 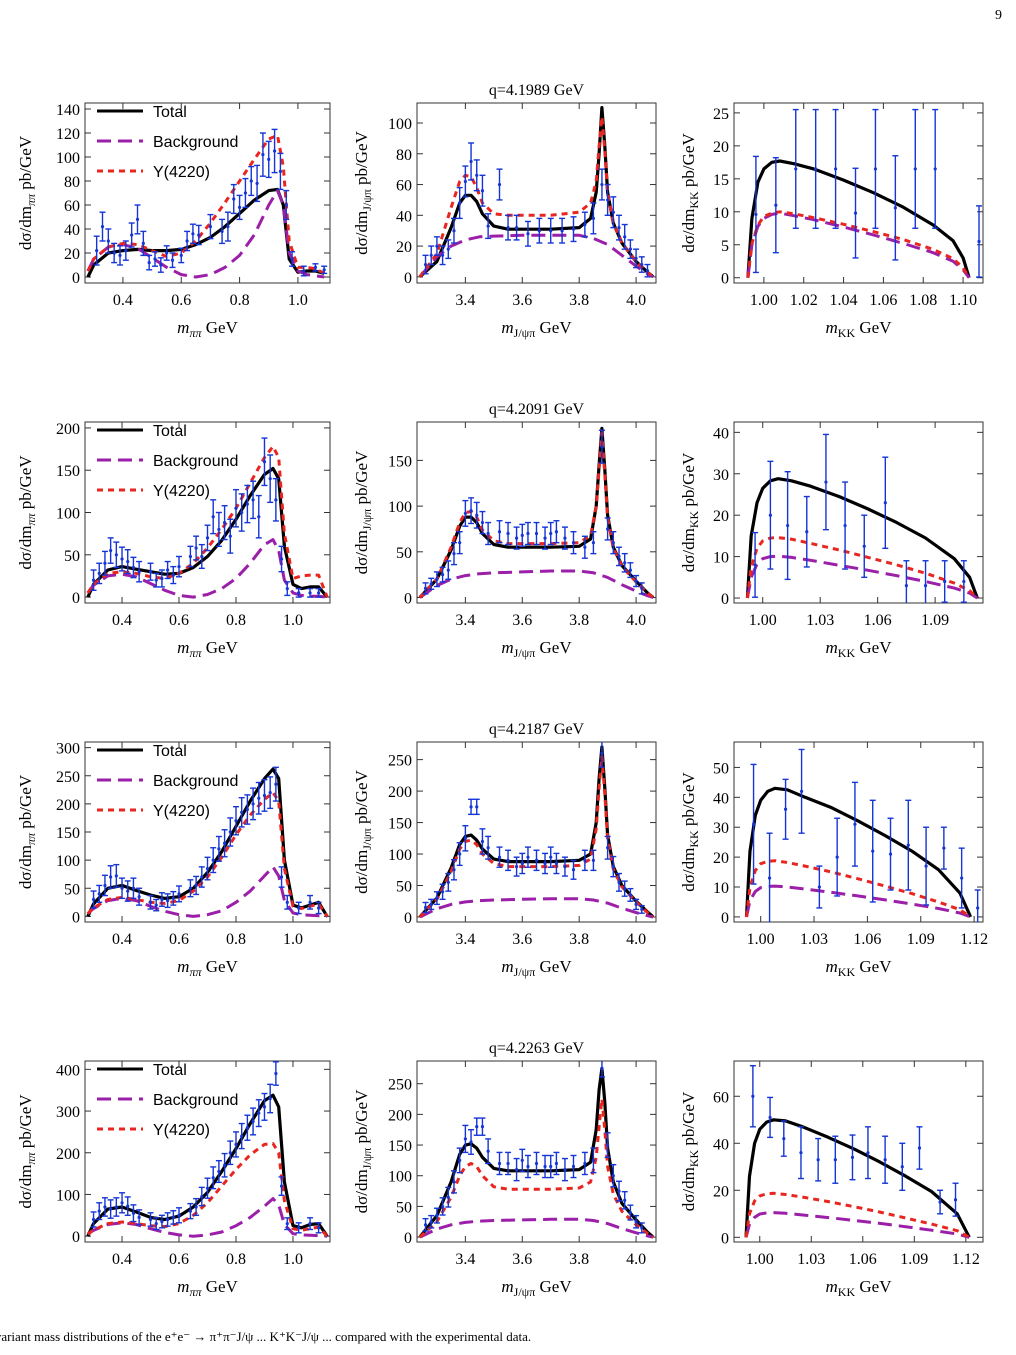 What do you see at coordinates (760, 1259) in the screenshot?
I see `x-tick-label: 1.00` at bounding box center [760, 1259].